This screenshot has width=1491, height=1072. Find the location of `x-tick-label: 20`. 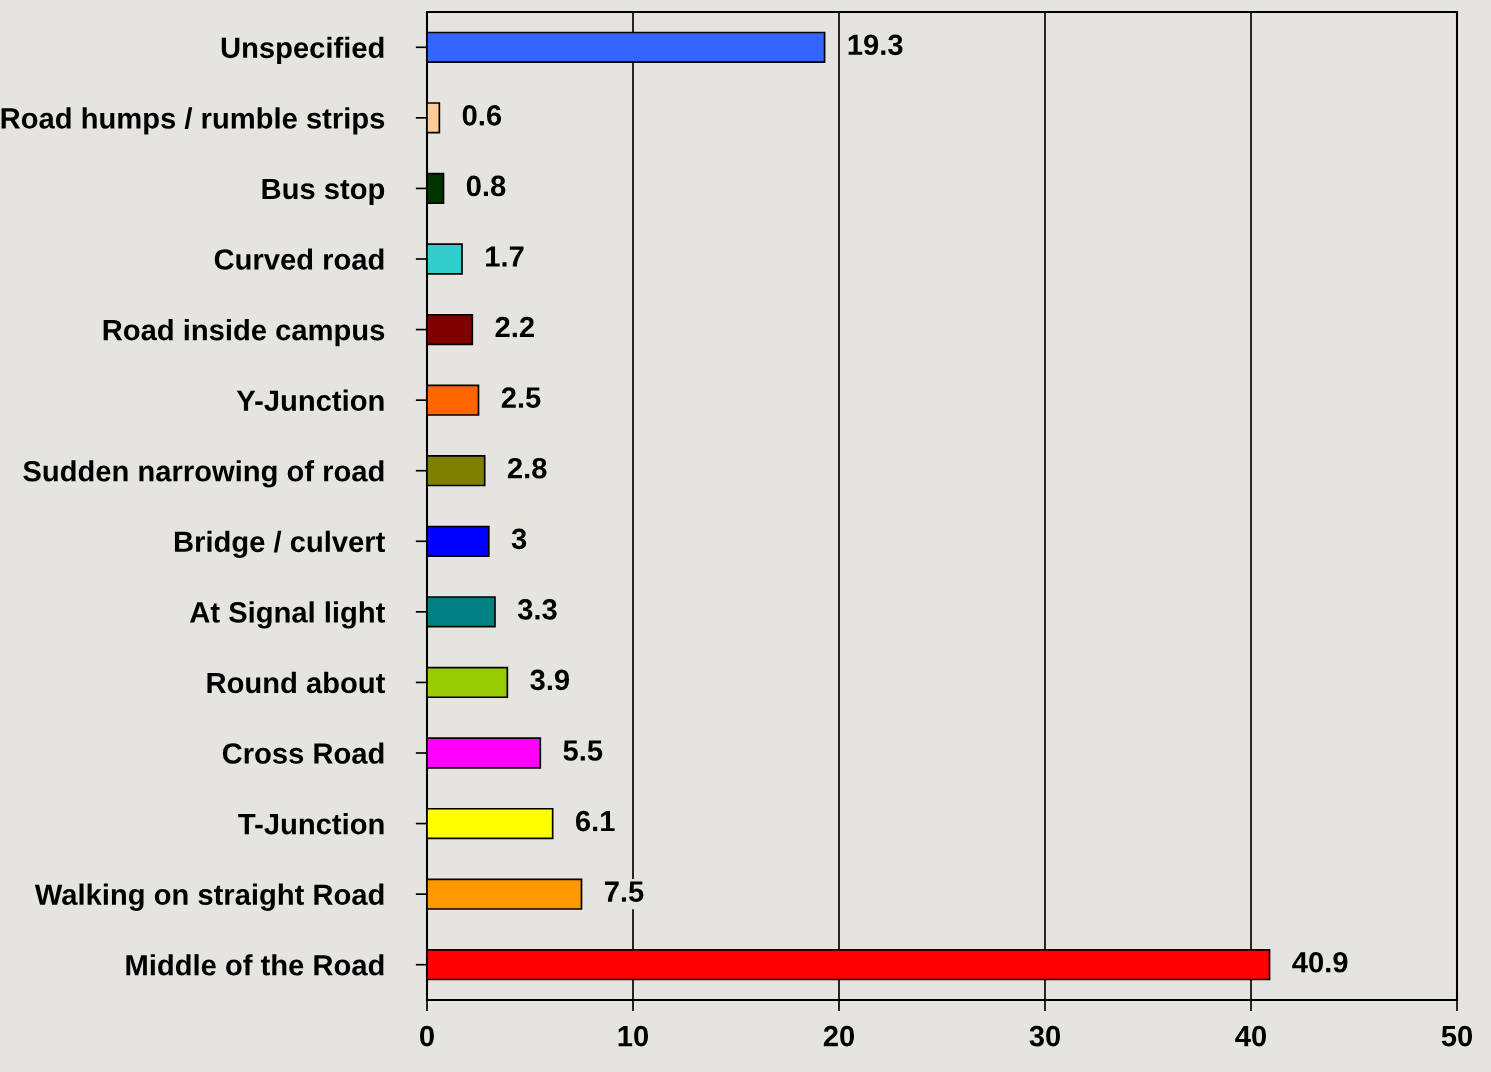

x-tick-label: 20 is located at coordinates (839, 1036).